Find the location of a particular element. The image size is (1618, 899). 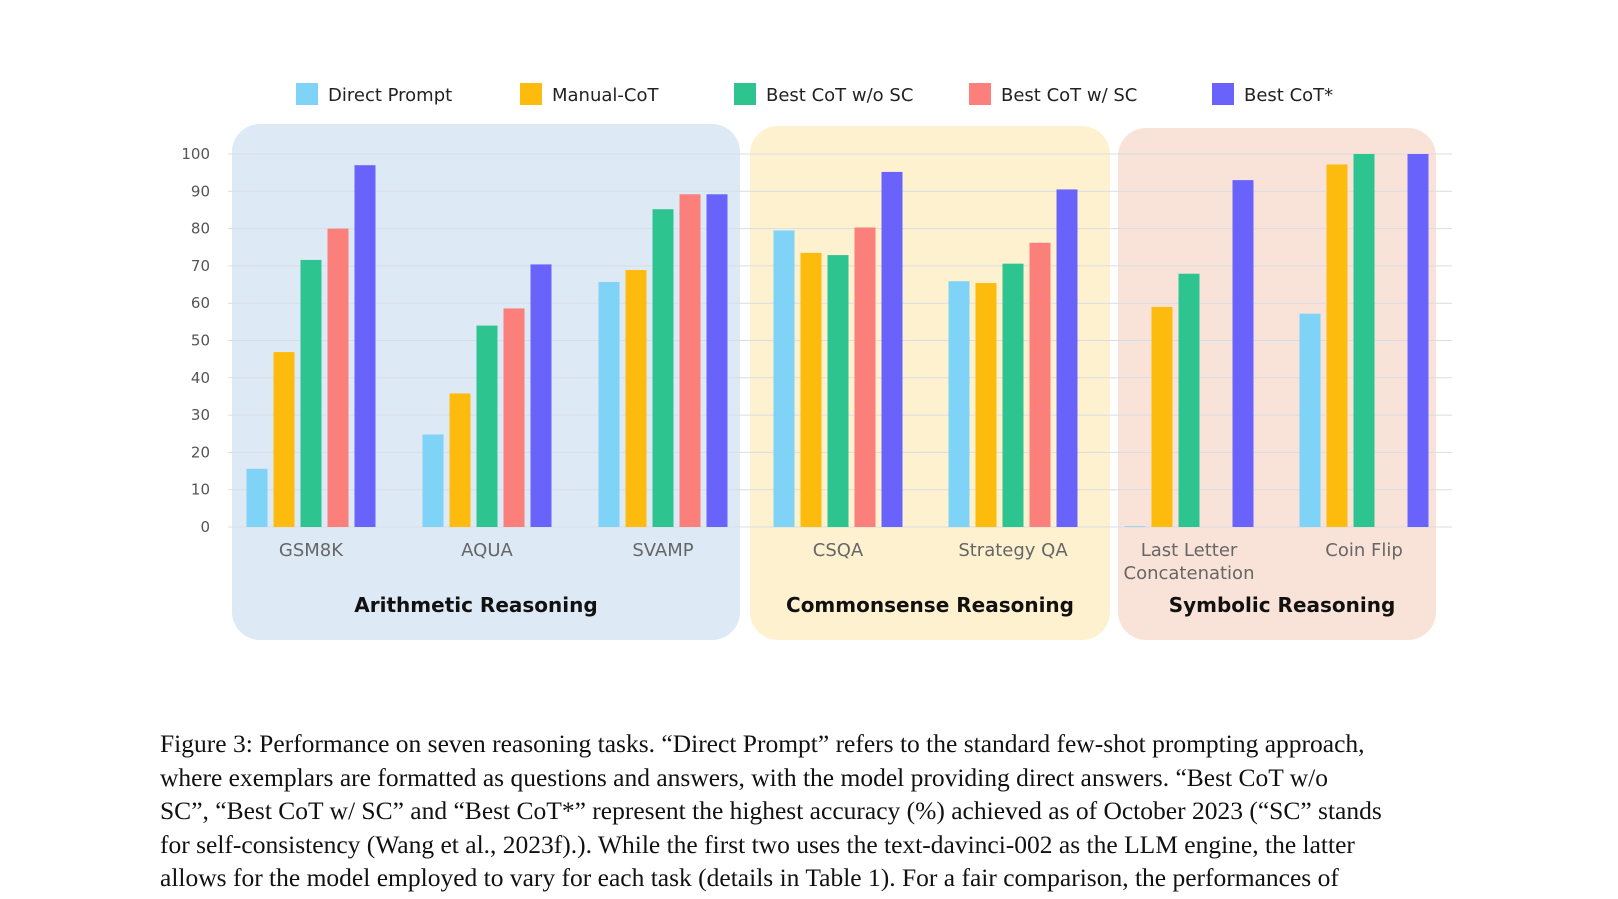

y-tick-label: 100 is located at coordinates (195, 154).